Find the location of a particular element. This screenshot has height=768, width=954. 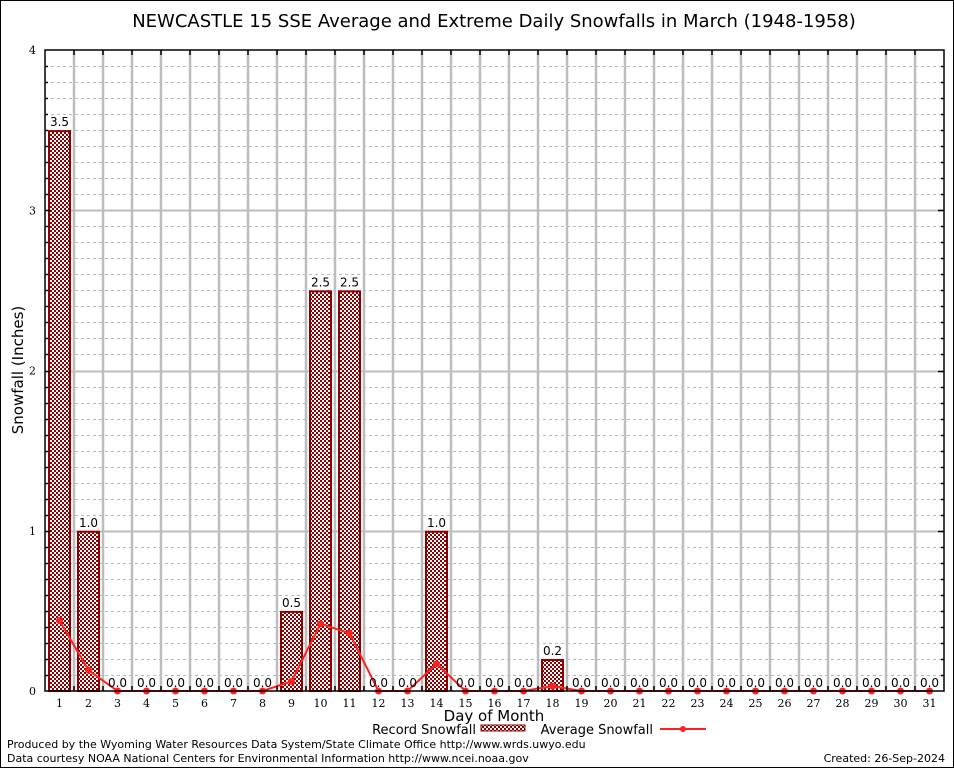

x-tick-label: 16 is located at coordinates (495, 703).